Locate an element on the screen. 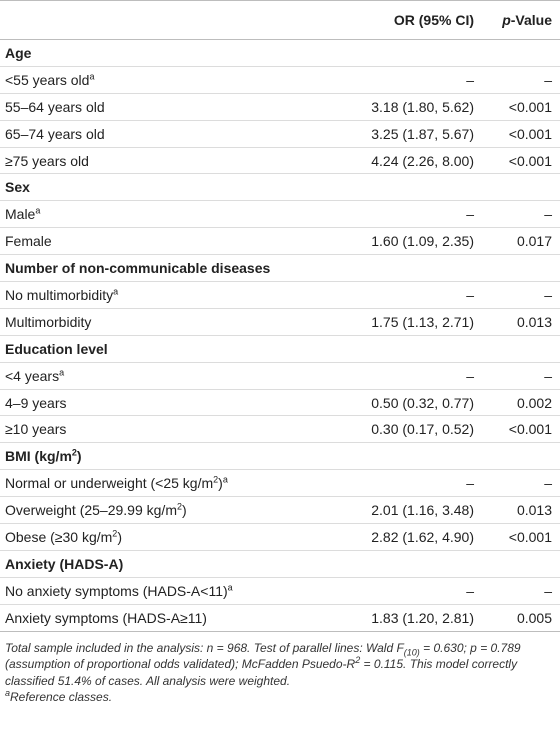 The height and width of the screenshot is (729, 560). or-cell: 3.18 (1.80, 5.62) is located at coordinates (401, 107).